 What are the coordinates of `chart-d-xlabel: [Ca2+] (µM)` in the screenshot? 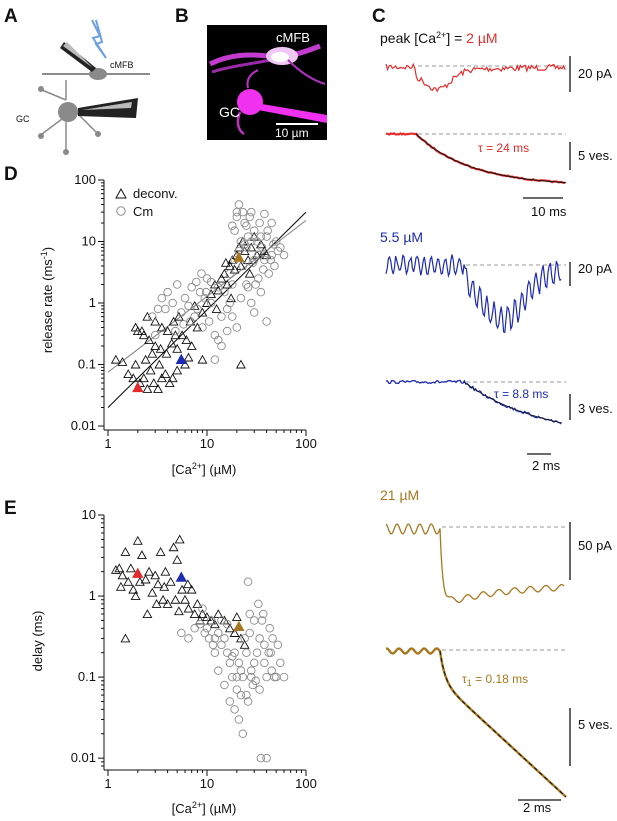 It's located at (204, 469).